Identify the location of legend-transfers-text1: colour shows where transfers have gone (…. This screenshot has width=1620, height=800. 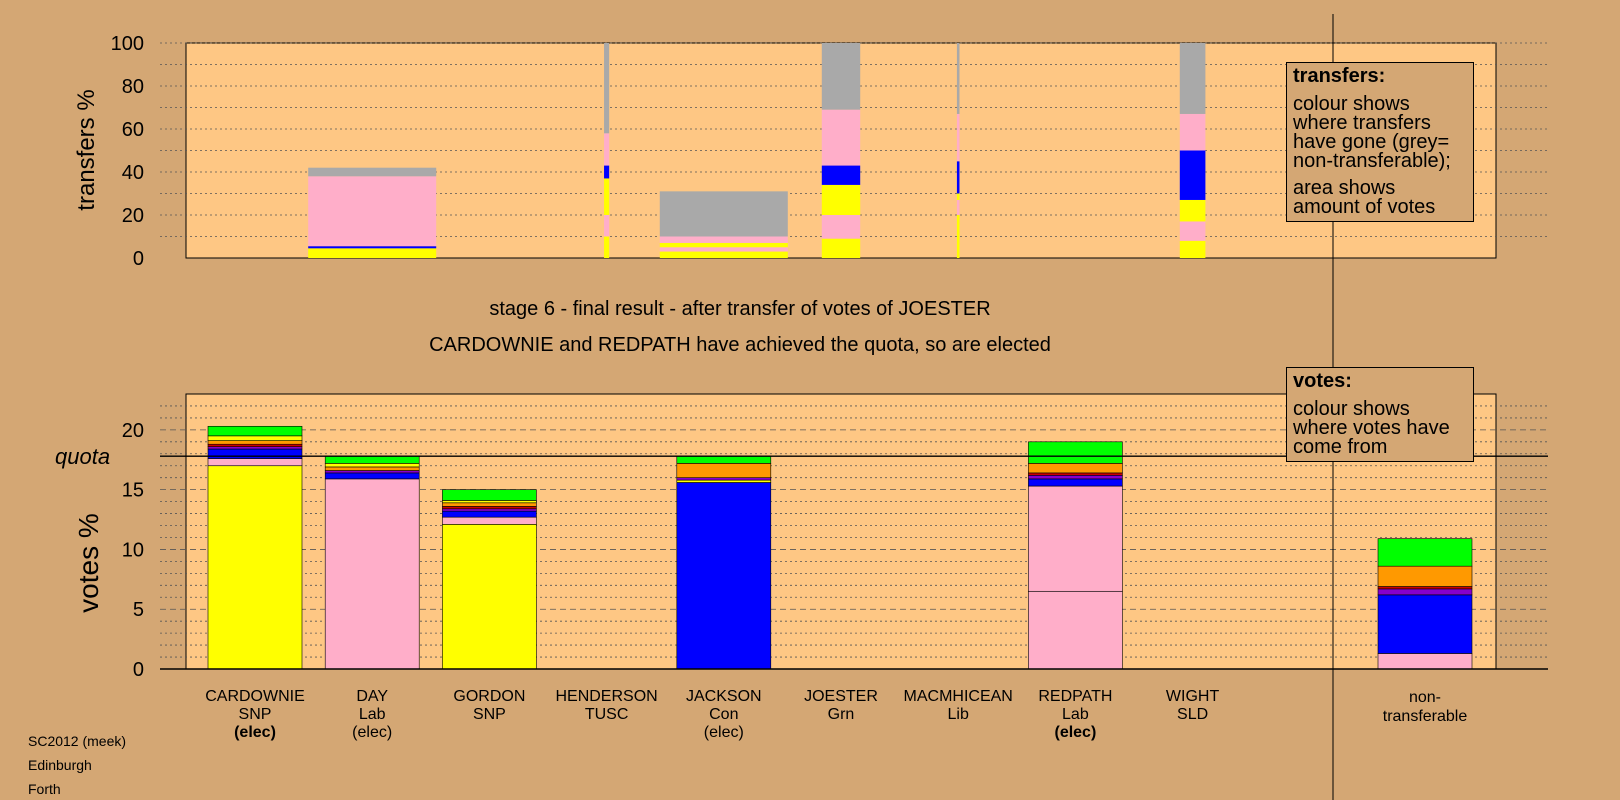
(1372, 132).